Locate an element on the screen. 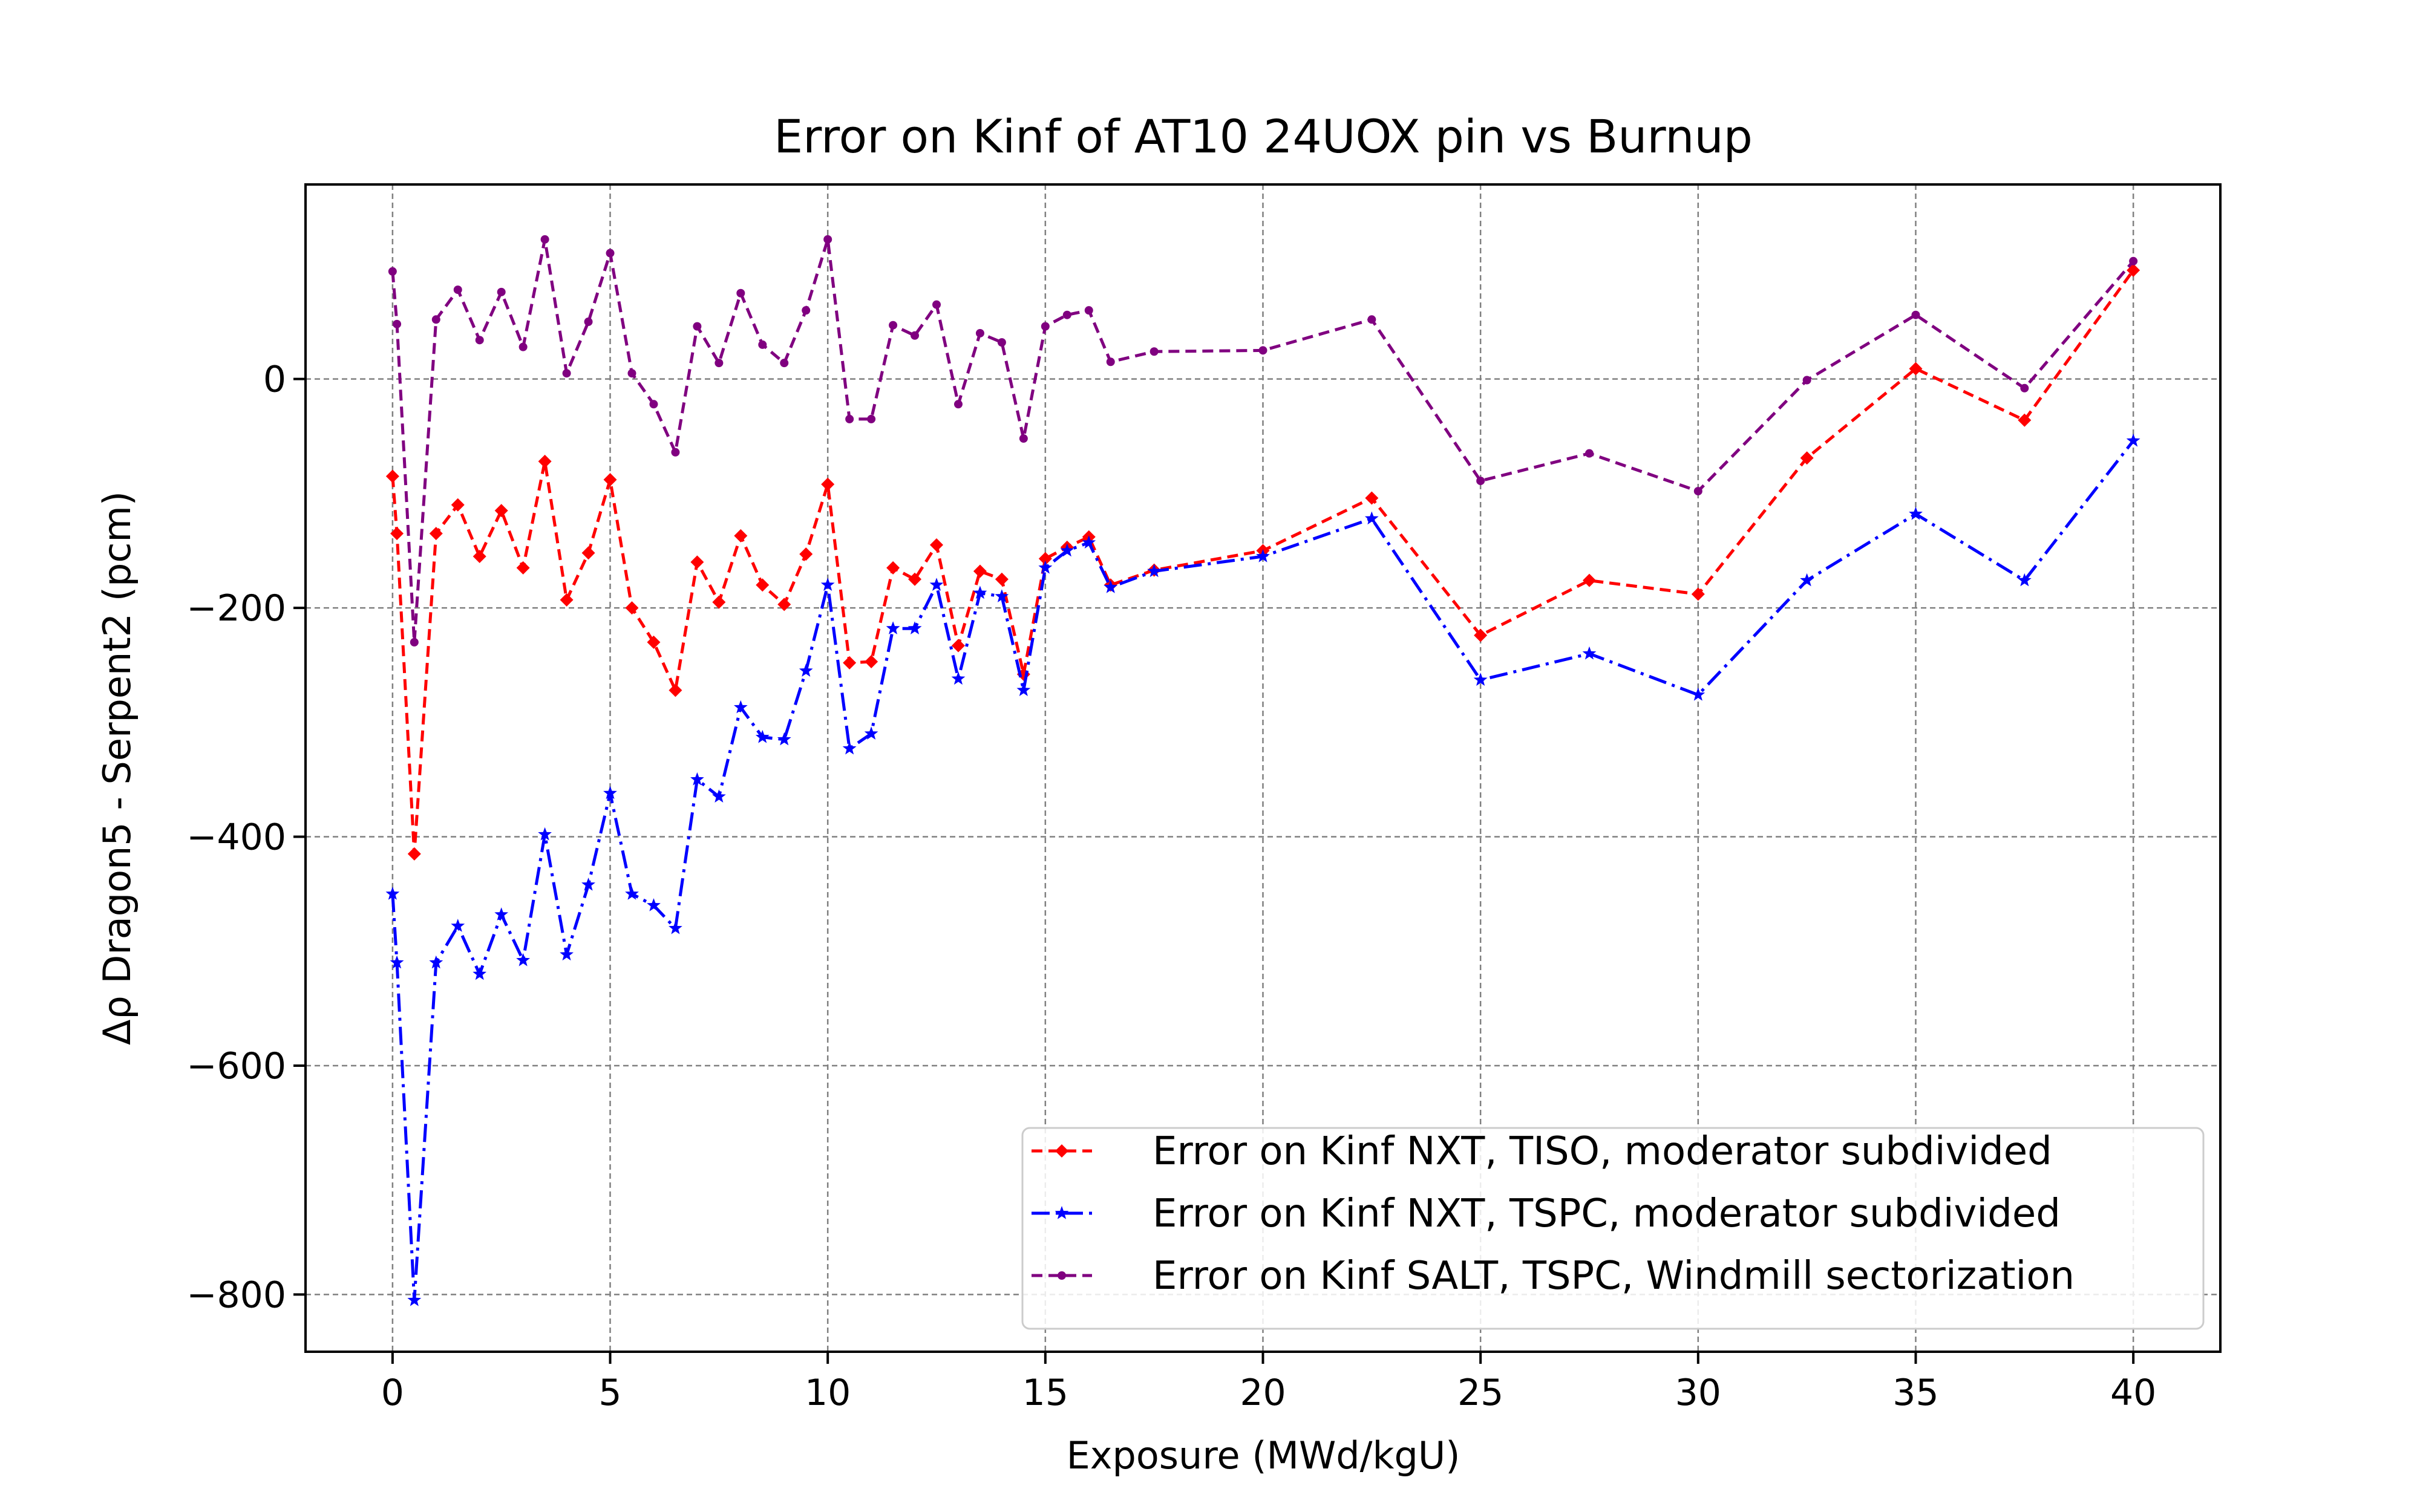 The height and width of the screenshot is (1512, 2420). y-axis-ticks: 0 −200 −400 −600 −800 is located at coordinates (246, 838).